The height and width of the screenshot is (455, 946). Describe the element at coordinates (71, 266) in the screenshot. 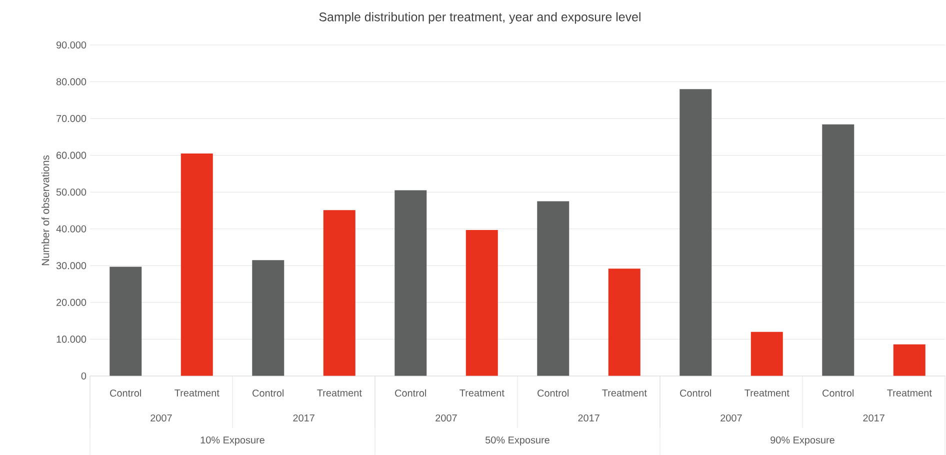

I see `y-tick-label: 30.000` at that location.